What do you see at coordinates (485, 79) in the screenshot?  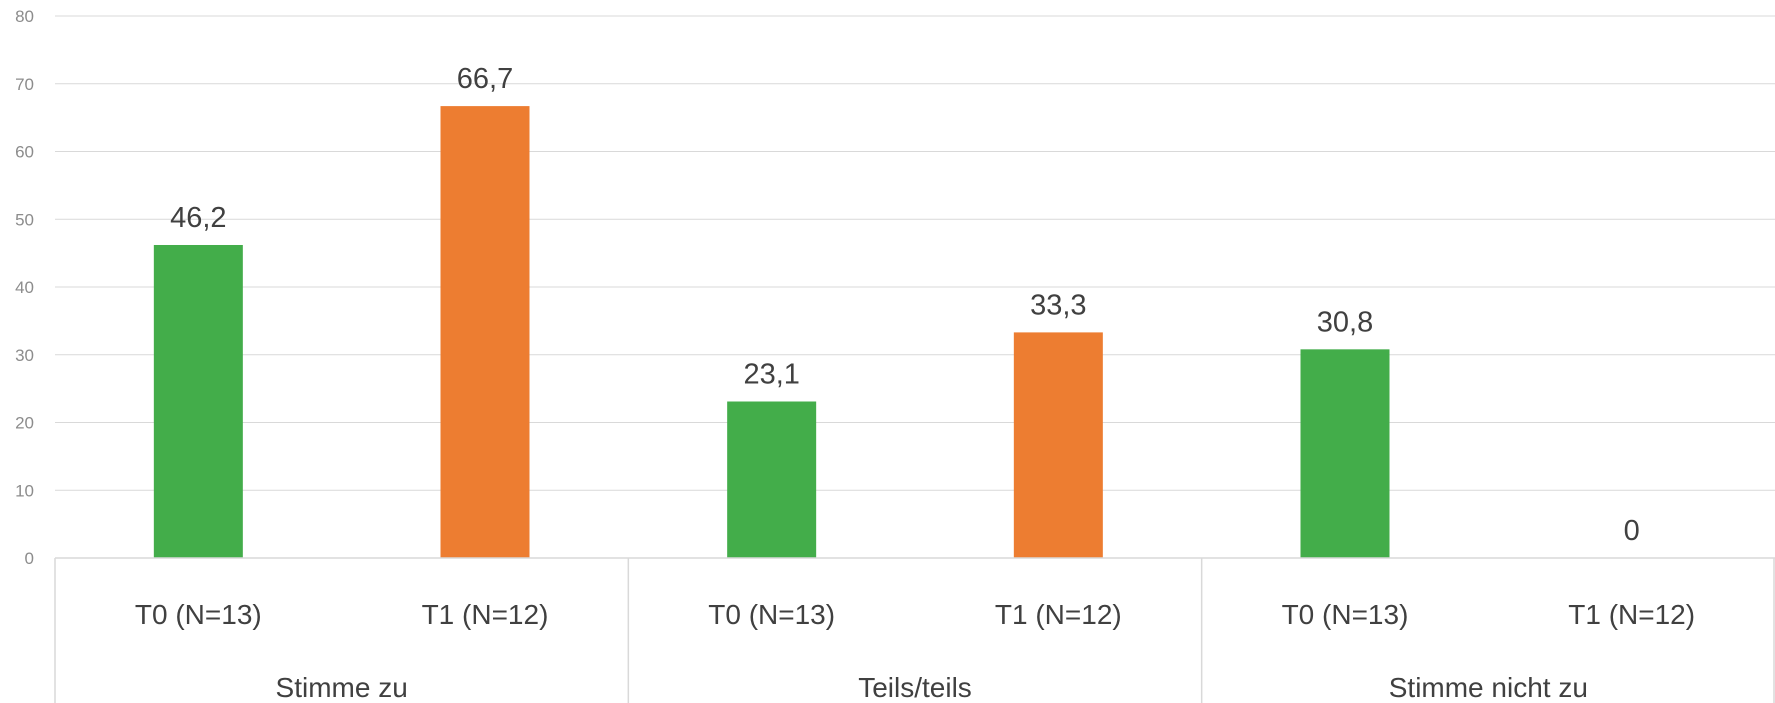 I see `data-label: 66,7` at bounding box center [485, 79].